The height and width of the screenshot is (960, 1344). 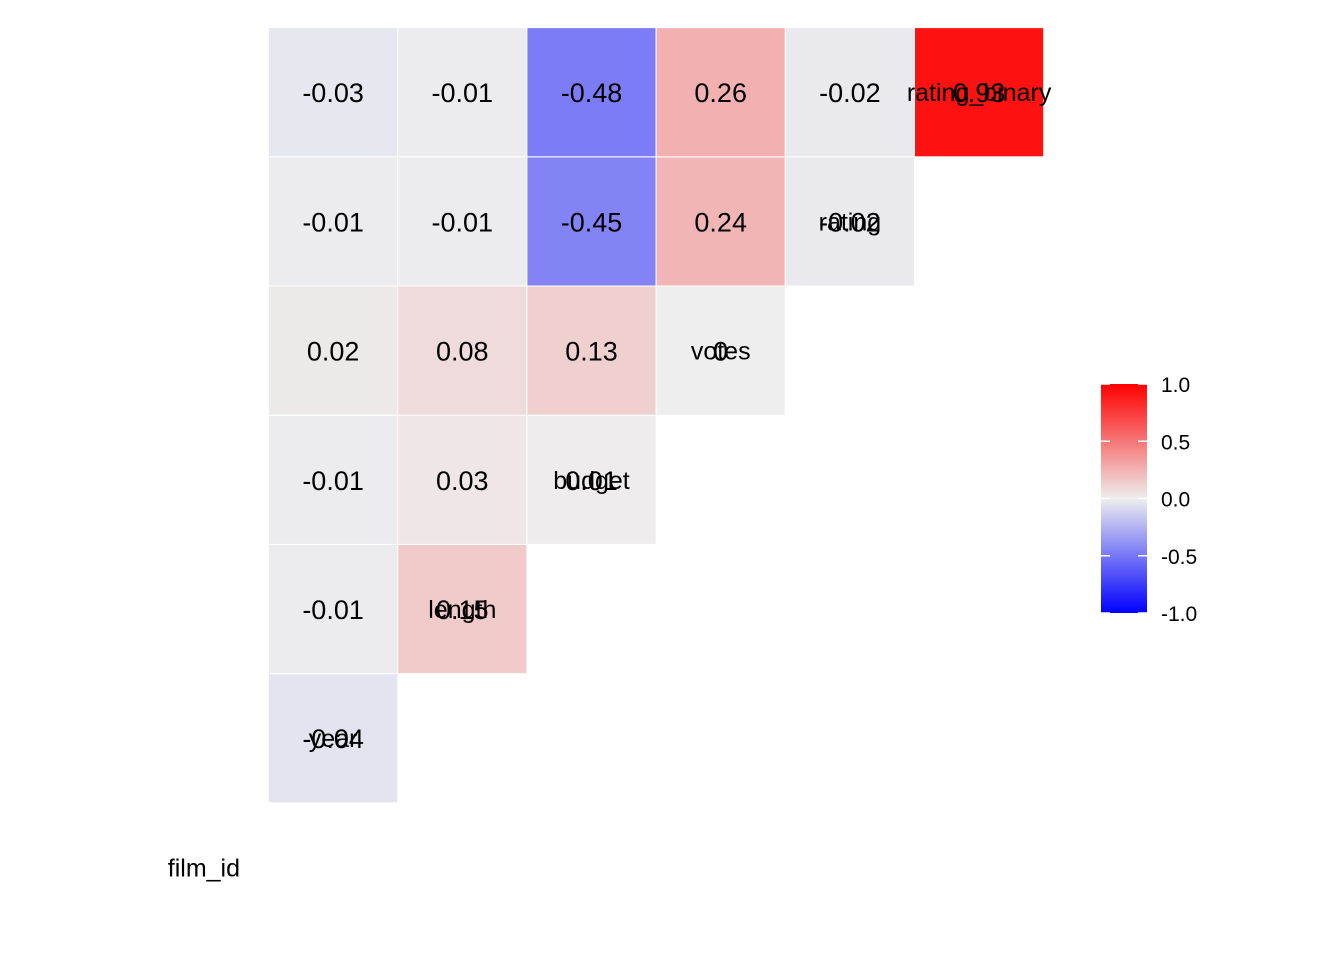 I want to click on heatmap-cell-year-film_id, so click(x=333, y=738).